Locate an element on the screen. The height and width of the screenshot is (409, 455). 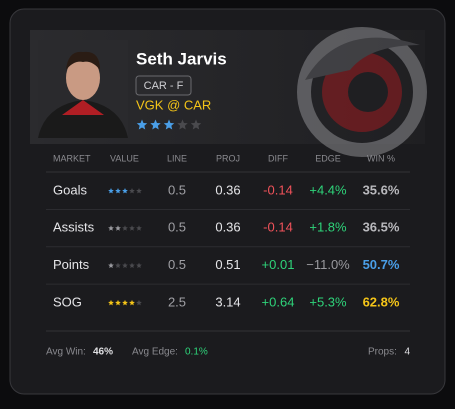
column-header: LINE is located at coordinates (177, 158).